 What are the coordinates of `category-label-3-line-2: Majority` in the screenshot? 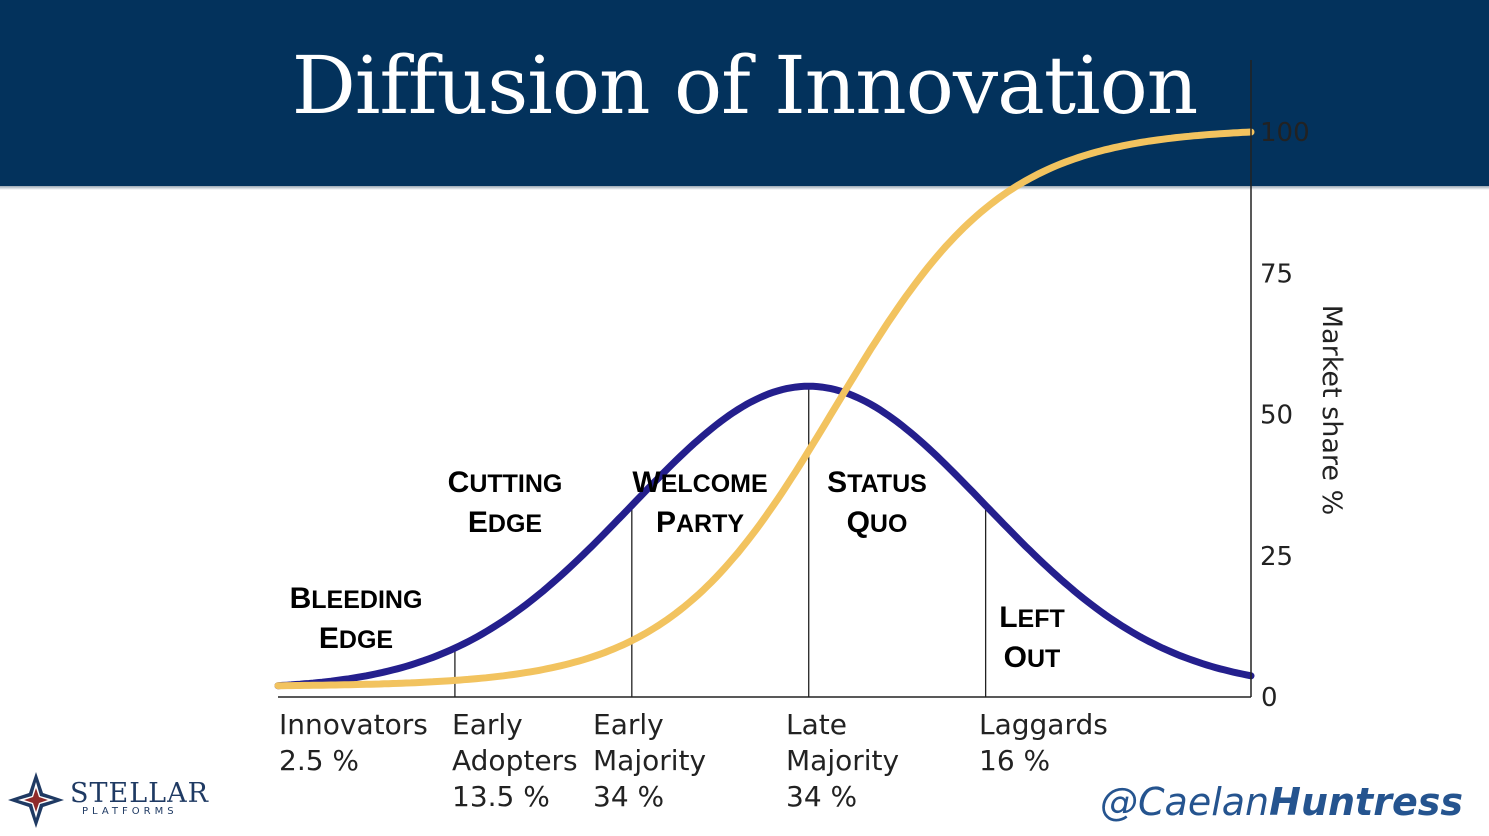 It's located at (649, 760).